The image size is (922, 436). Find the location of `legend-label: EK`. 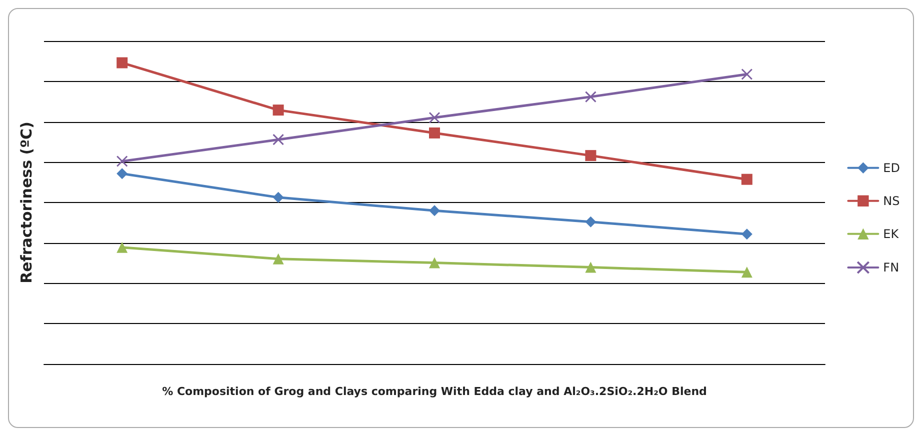

legend-label: EK is located at coordinates (891, 233).